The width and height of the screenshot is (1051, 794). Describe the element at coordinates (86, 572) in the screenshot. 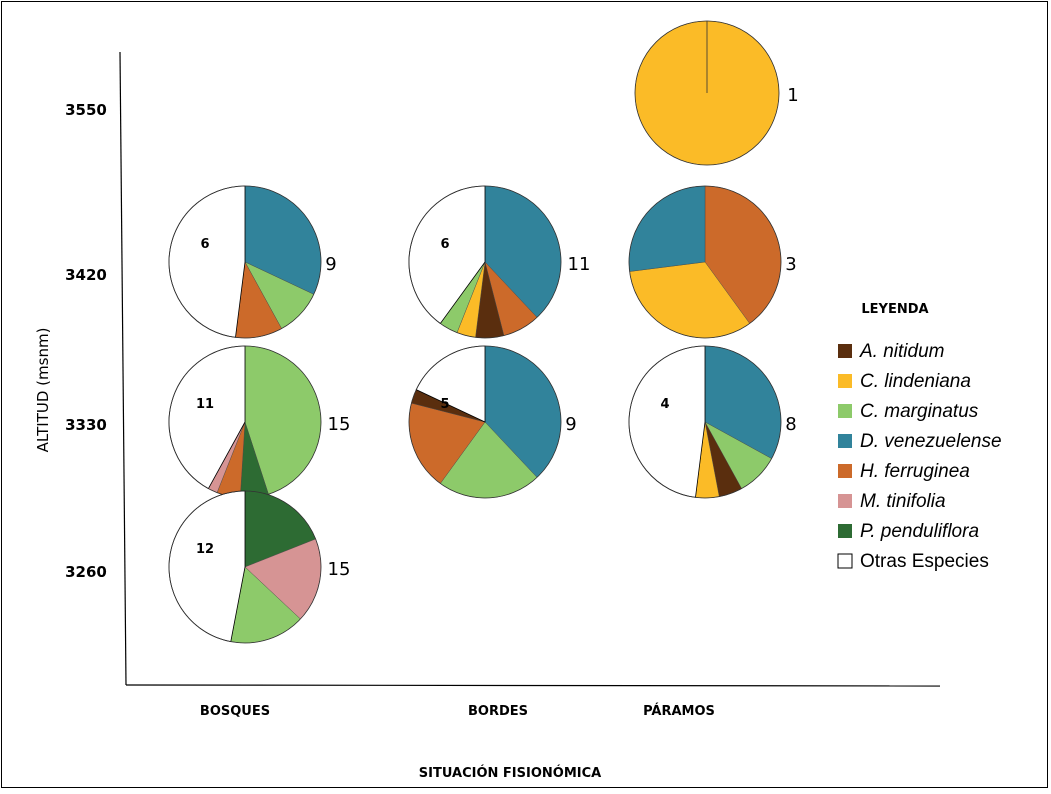

I see `y-tick-label: 3260` at that location.